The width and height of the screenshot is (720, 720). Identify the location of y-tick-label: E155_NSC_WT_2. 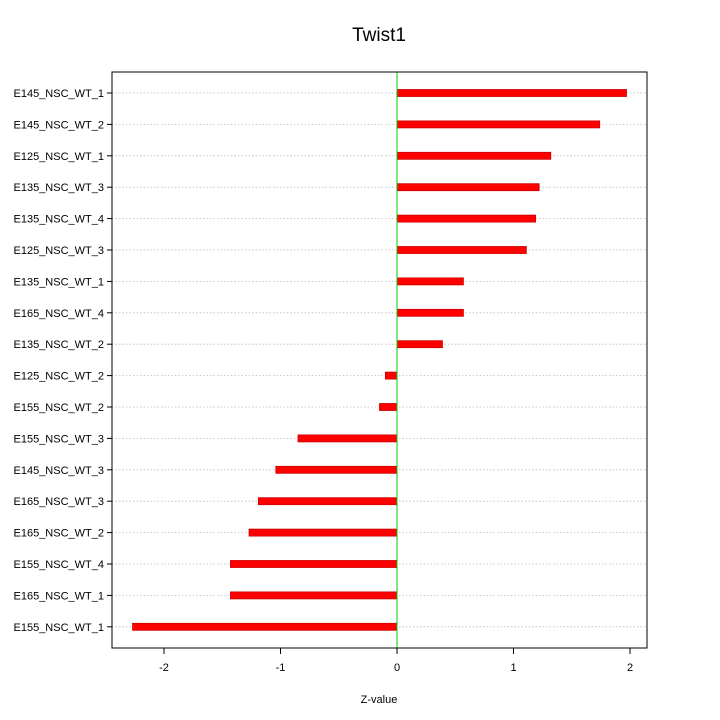
(59, 408).